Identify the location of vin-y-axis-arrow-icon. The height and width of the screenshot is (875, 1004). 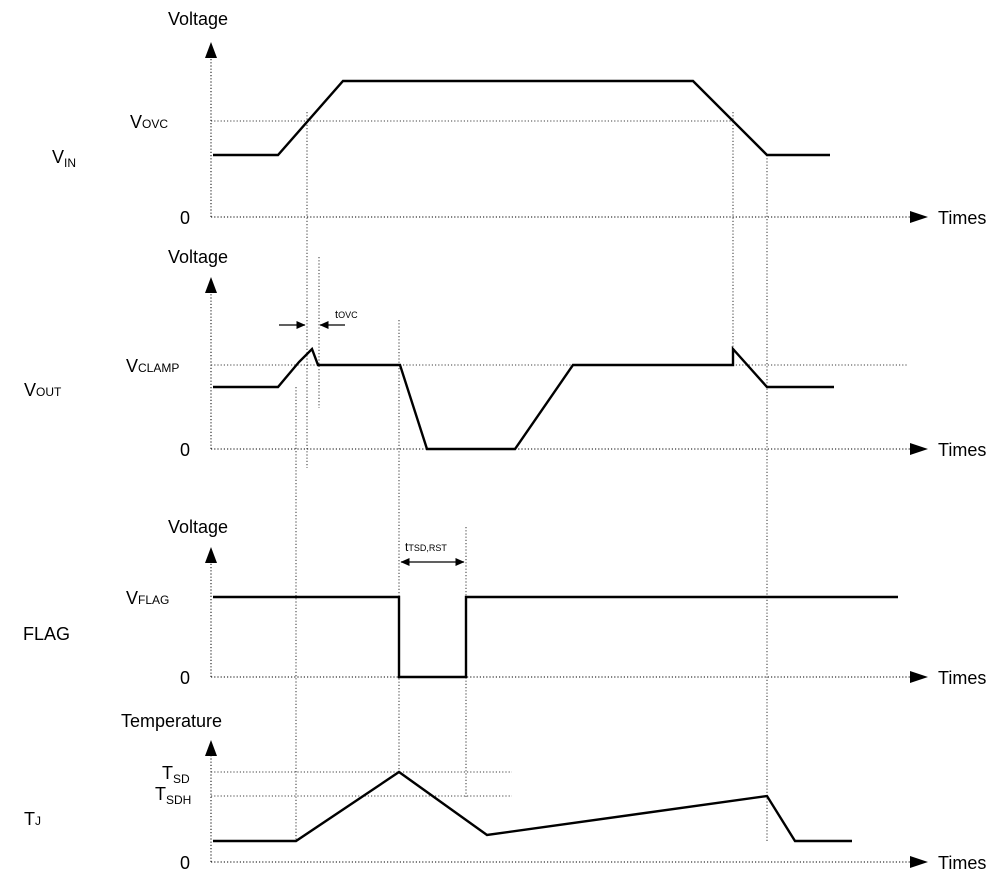
(211, 50).